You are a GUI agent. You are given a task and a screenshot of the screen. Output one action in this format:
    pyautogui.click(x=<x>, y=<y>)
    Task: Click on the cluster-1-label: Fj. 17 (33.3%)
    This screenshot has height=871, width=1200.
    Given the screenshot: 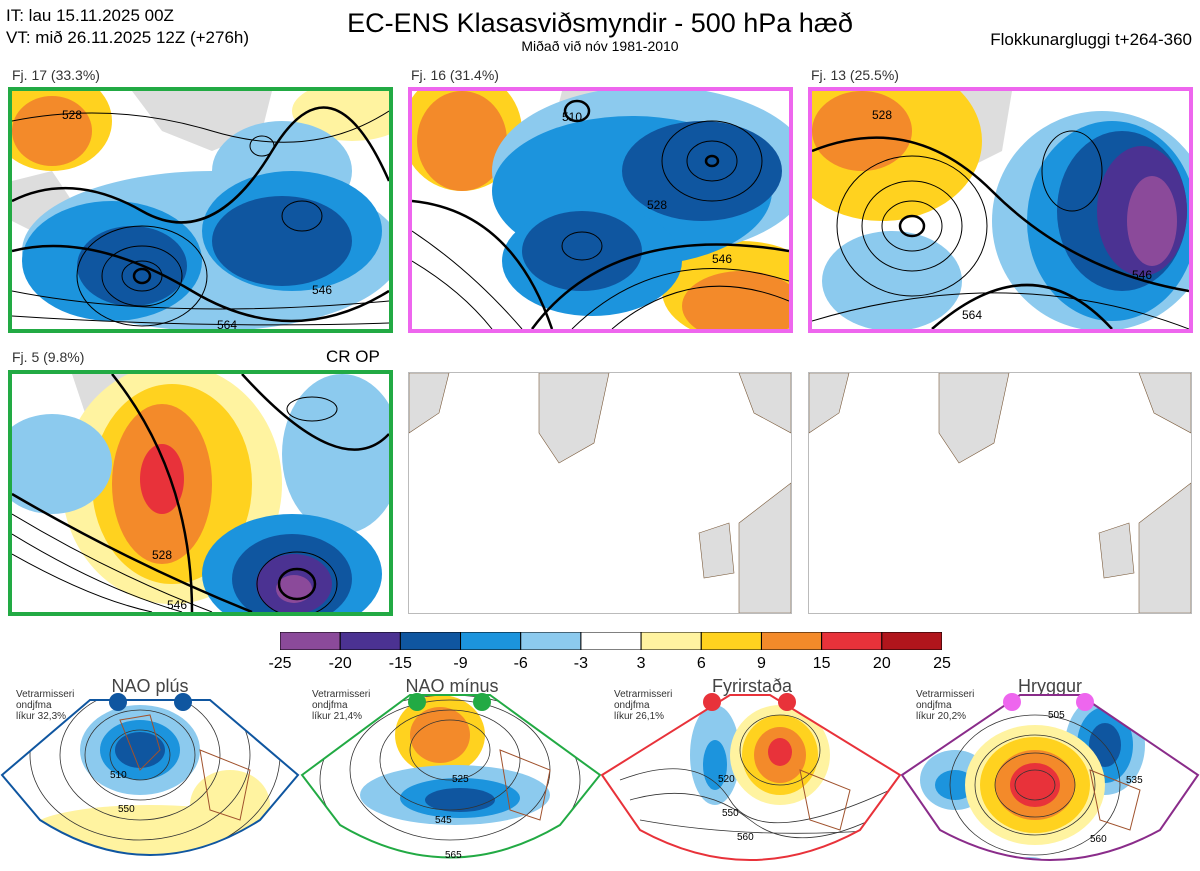 What is the action you would take?
    pyautogui.click(x=56, y=75)
    